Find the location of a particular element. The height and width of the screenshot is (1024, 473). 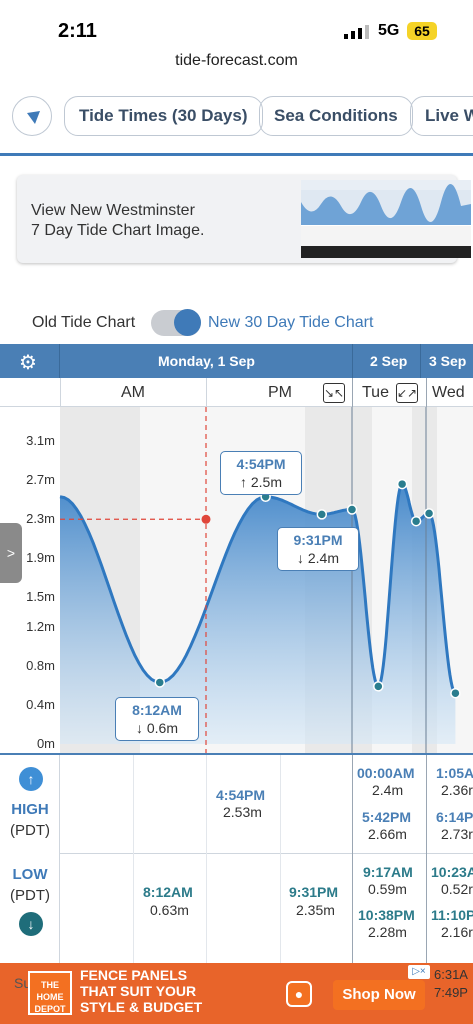

chart-image-line2: 7 Day Tide Chart Image. is located at coordinates (118, 230).